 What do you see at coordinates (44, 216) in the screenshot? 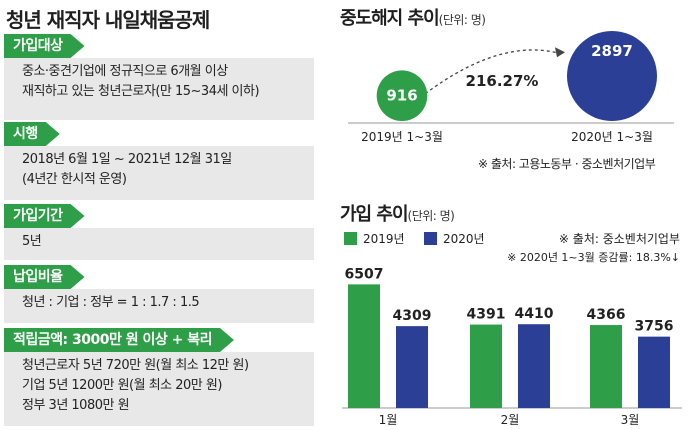
I see `section-label: 가입기간` at bounding box center [44, 216].